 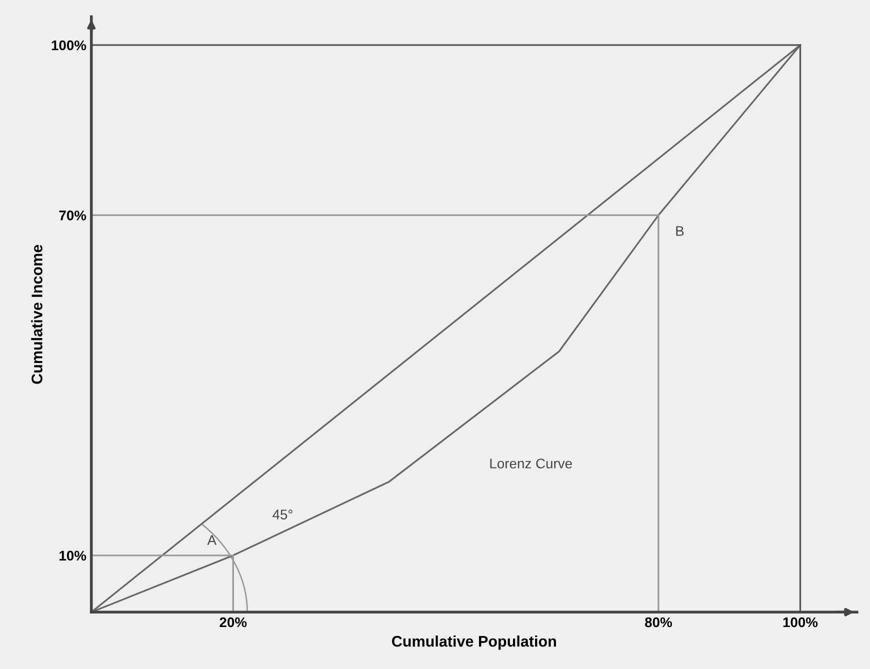 What do you see at coordinates (658, 622) in the screenshot?
I see `x-tick-label: 80%` at bounding box center [658, 622].